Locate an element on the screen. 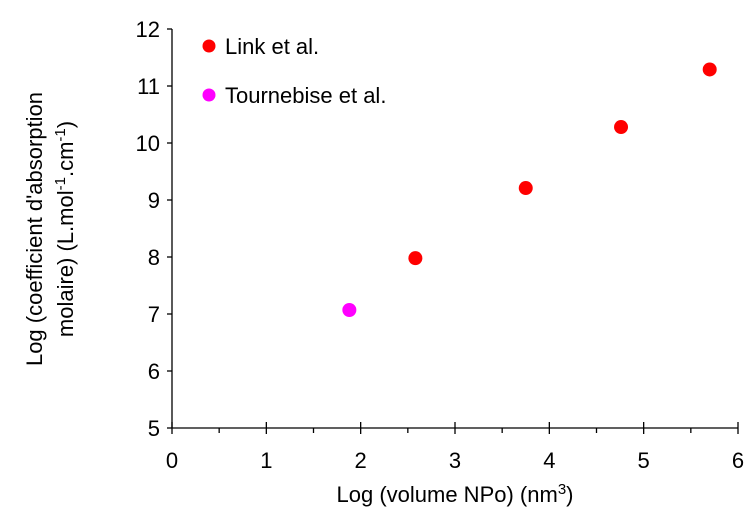 The width and height of the screenshot is (747, 512). x-axis-title: Log (volume NPo) (nm3) is located at coordinates (455, 494).